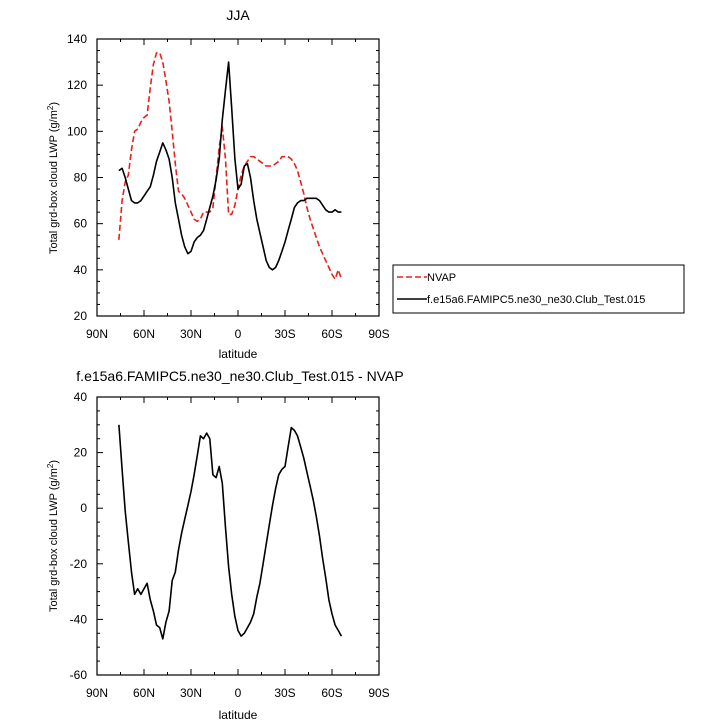  What do you see at coordinates (238, 715) in the screenshot?
I see `bottom-x-axis-label: latitude` at bounding box center [238, 715].